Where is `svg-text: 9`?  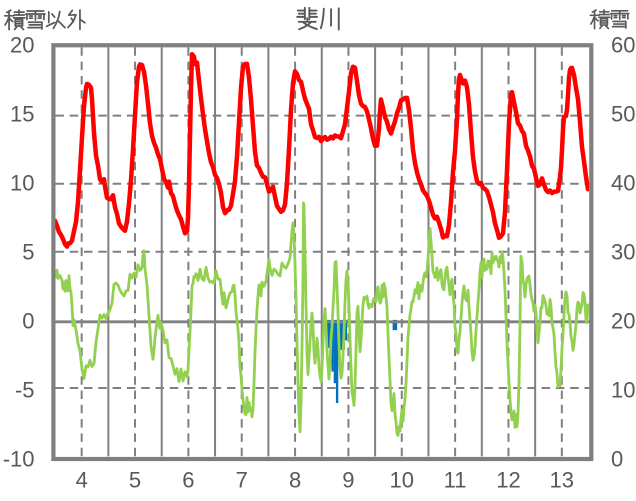
svg-text: 9 is located at coordinates (348, 480).